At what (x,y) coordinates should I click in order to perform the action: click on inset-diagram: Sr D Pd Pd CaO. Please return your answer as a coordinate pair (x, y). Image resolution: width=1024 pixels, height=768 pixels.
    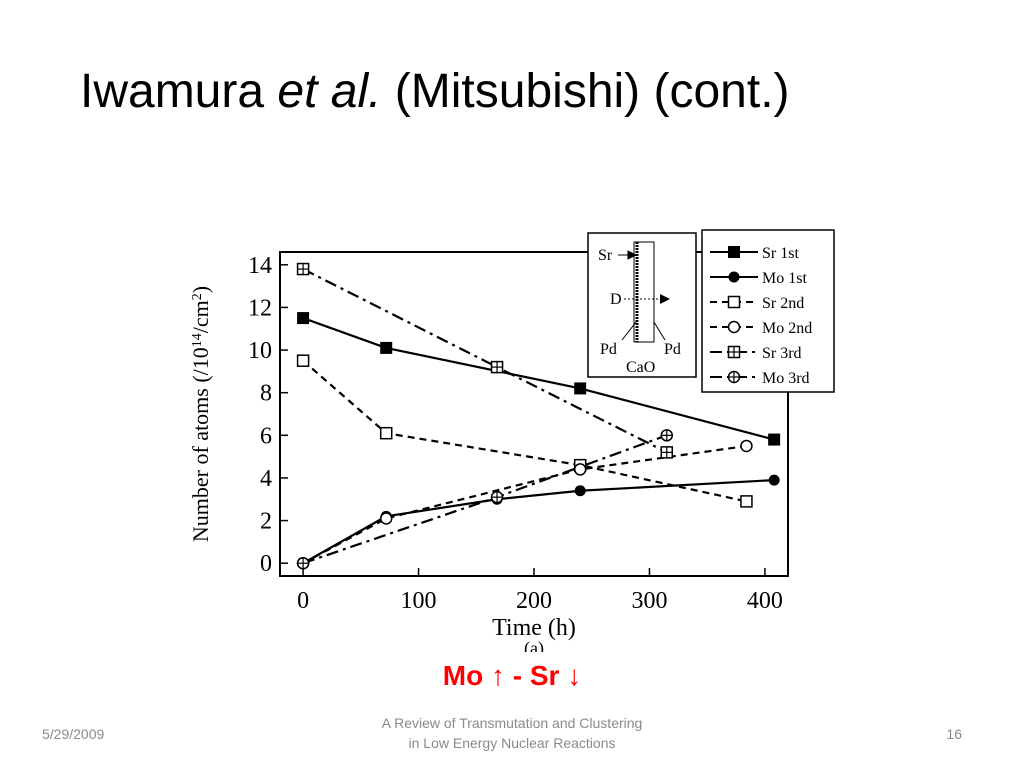
    Looking at the image, I should click on (642, 305).